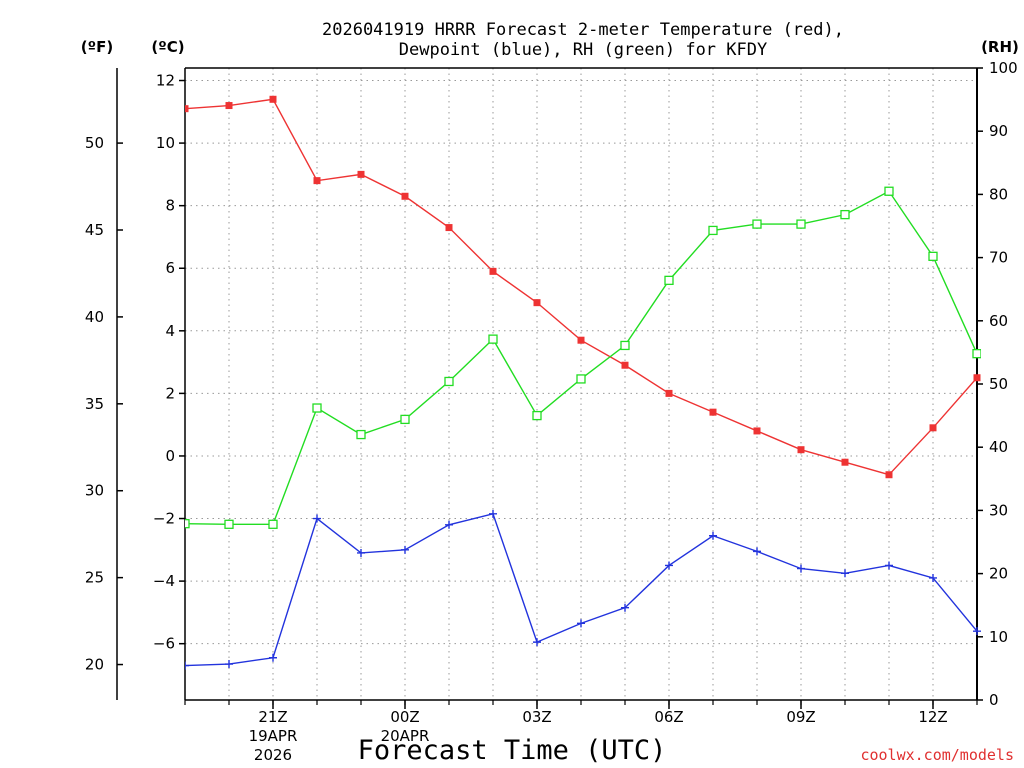 The width and height of the screenshot is (1024, 768). I want to click on fahrenheit-tick-label: 20, so click(94, 665).